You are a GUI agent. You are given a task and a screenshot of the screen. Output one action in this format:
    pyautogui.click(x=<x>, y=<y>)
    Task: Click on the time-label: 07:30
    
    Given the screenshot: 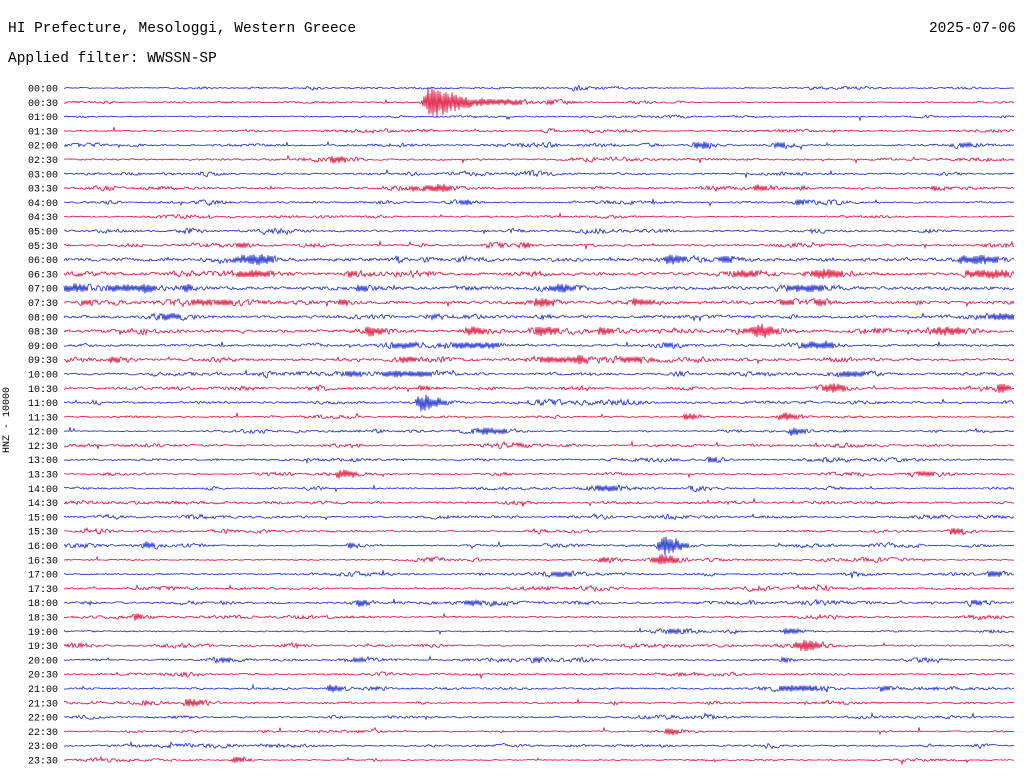 What is the action you would take?
    pyautogui.click(x=43, y=304)
    